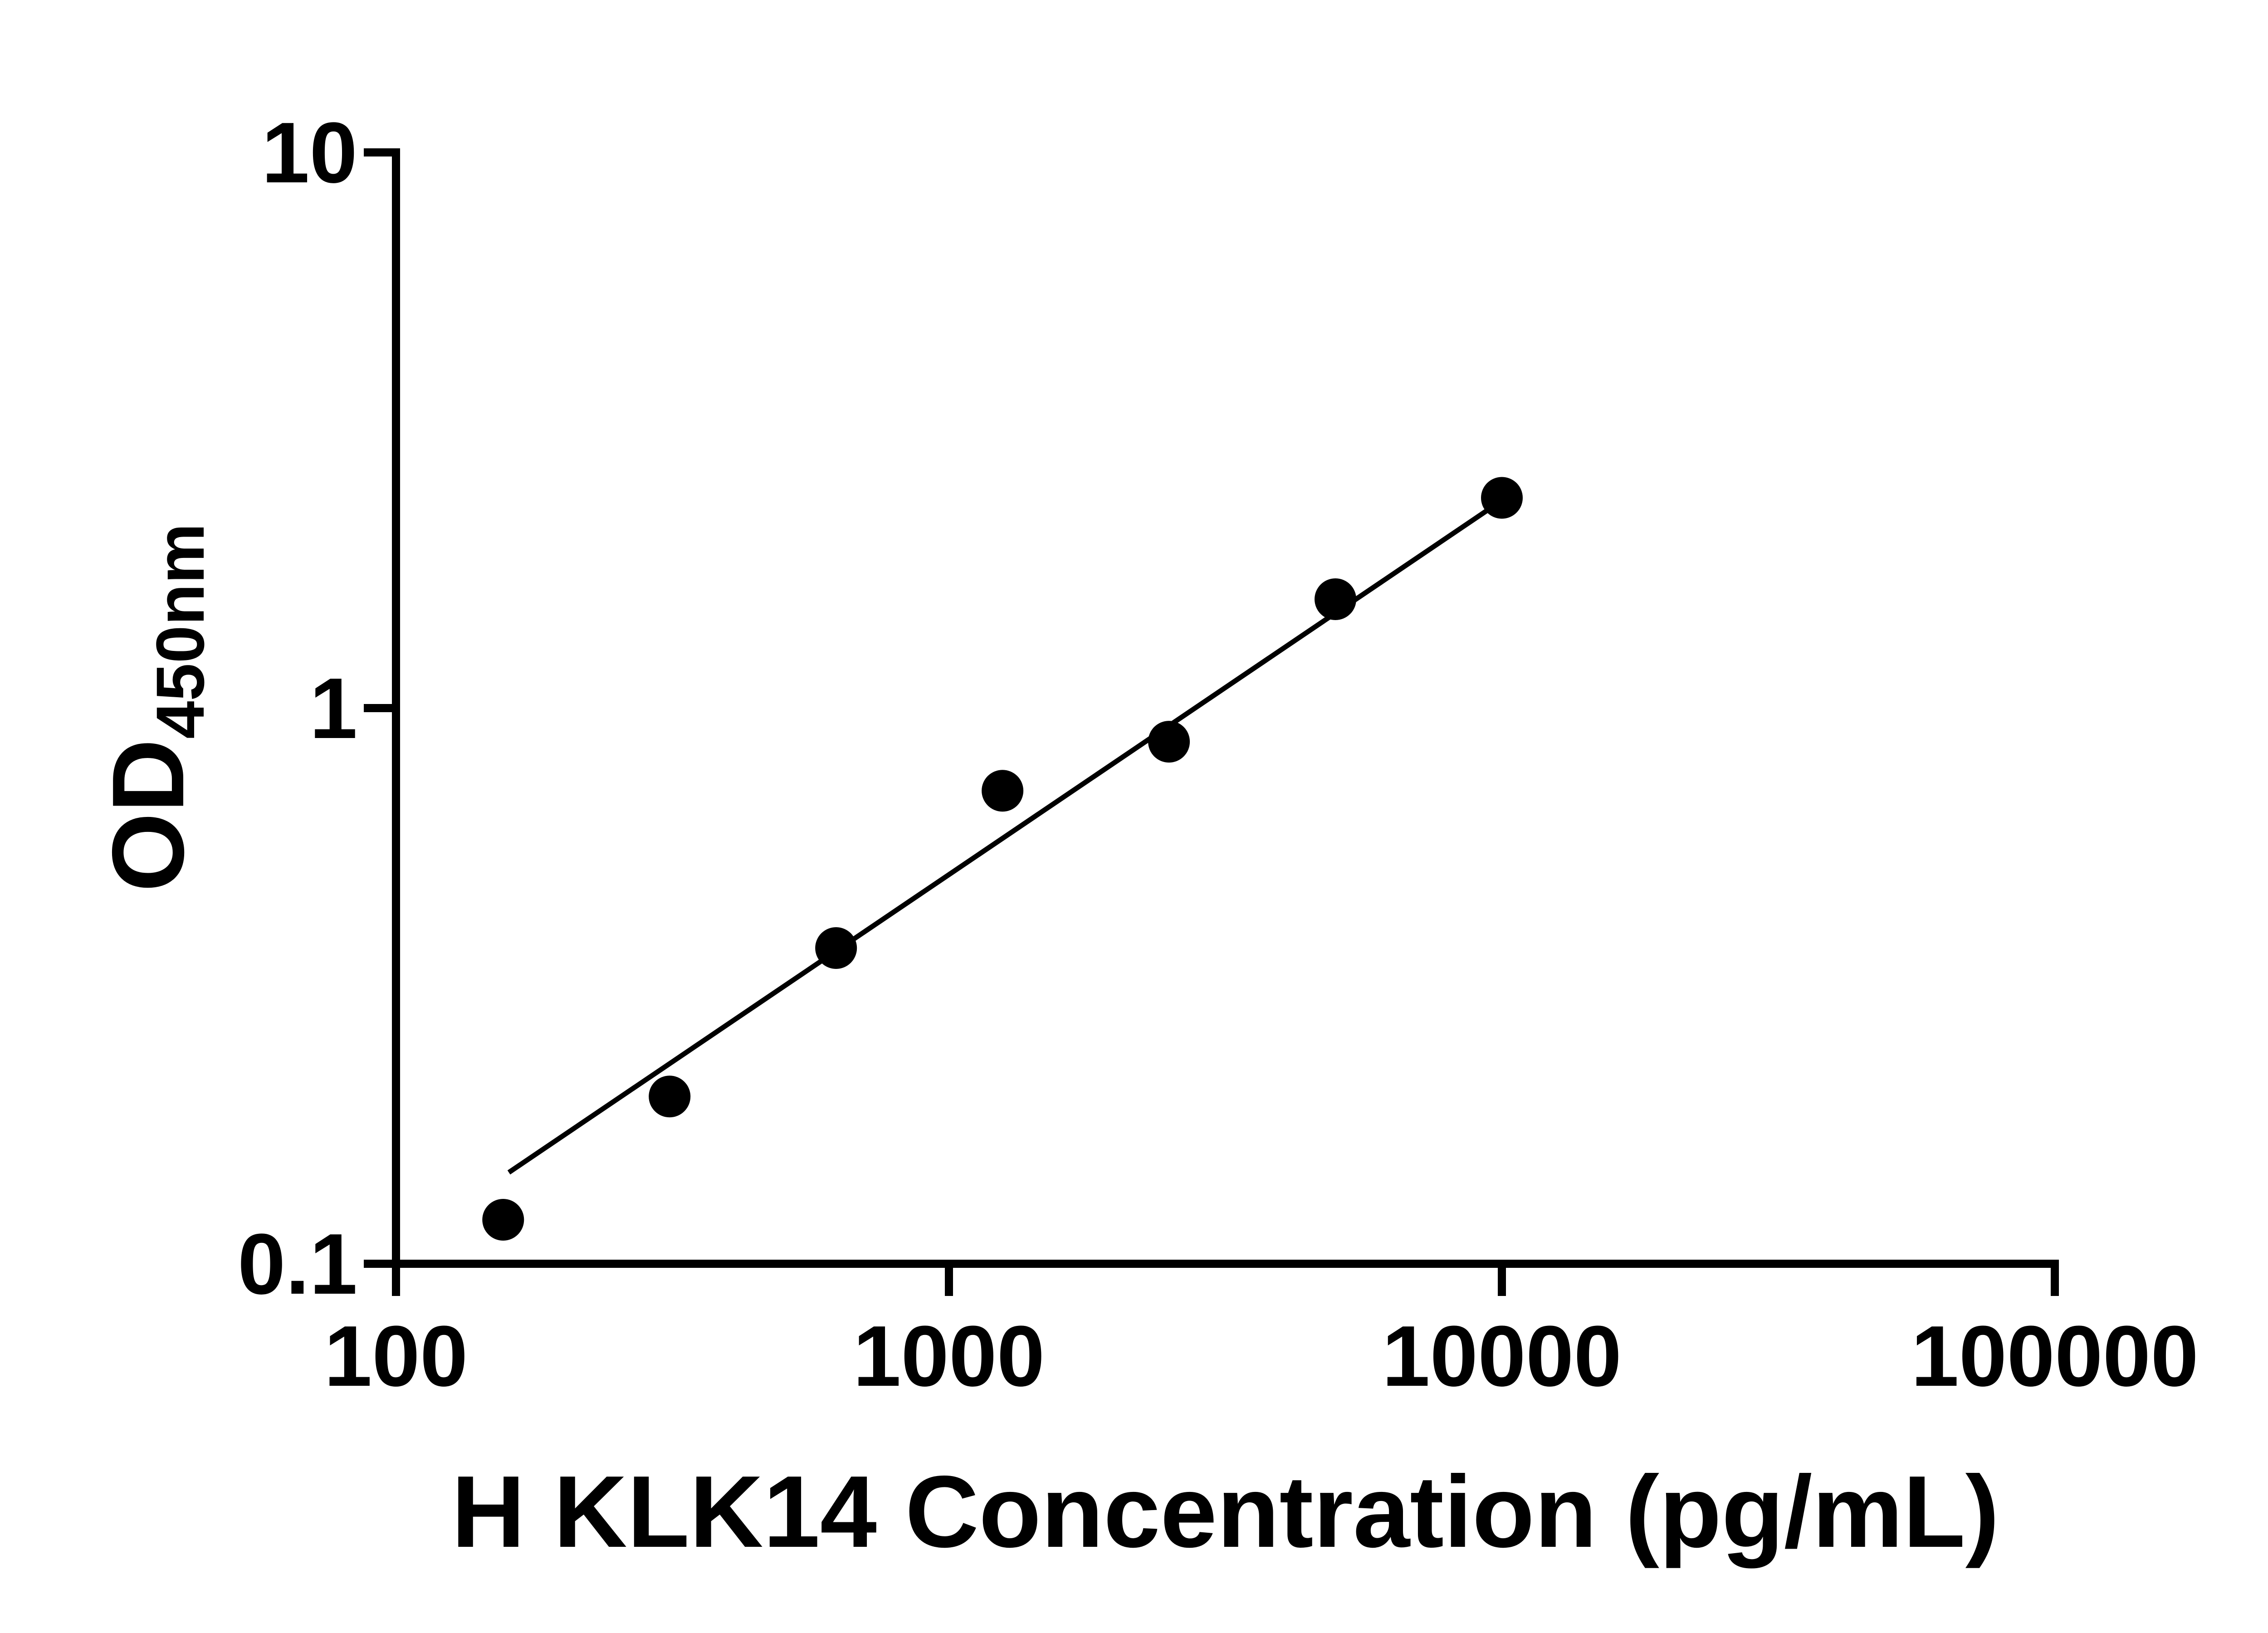 The height and width of the screenshot is (1633, 2268). I want to click on y-axis-tick-label: 10, so click(310, 153).